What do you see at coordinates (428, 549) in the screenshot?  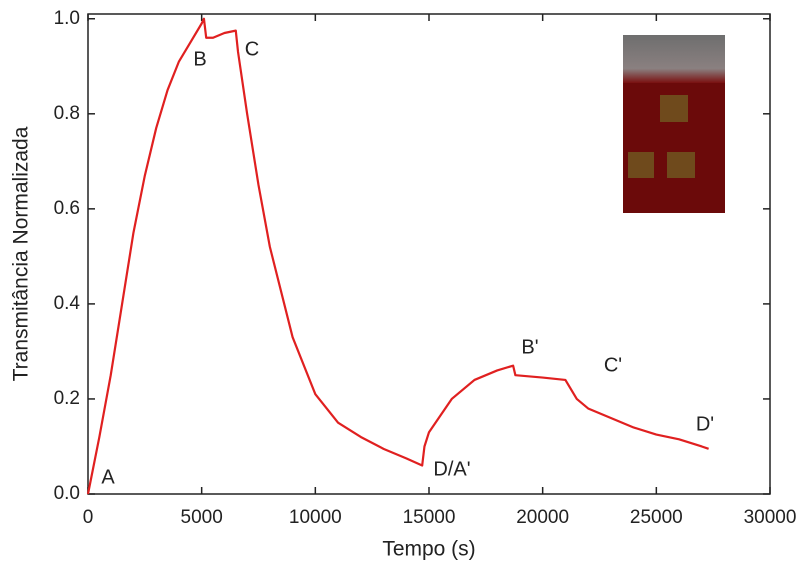 I see `x-axis-title: Tempo (s)` at bounding box center [428, 549].